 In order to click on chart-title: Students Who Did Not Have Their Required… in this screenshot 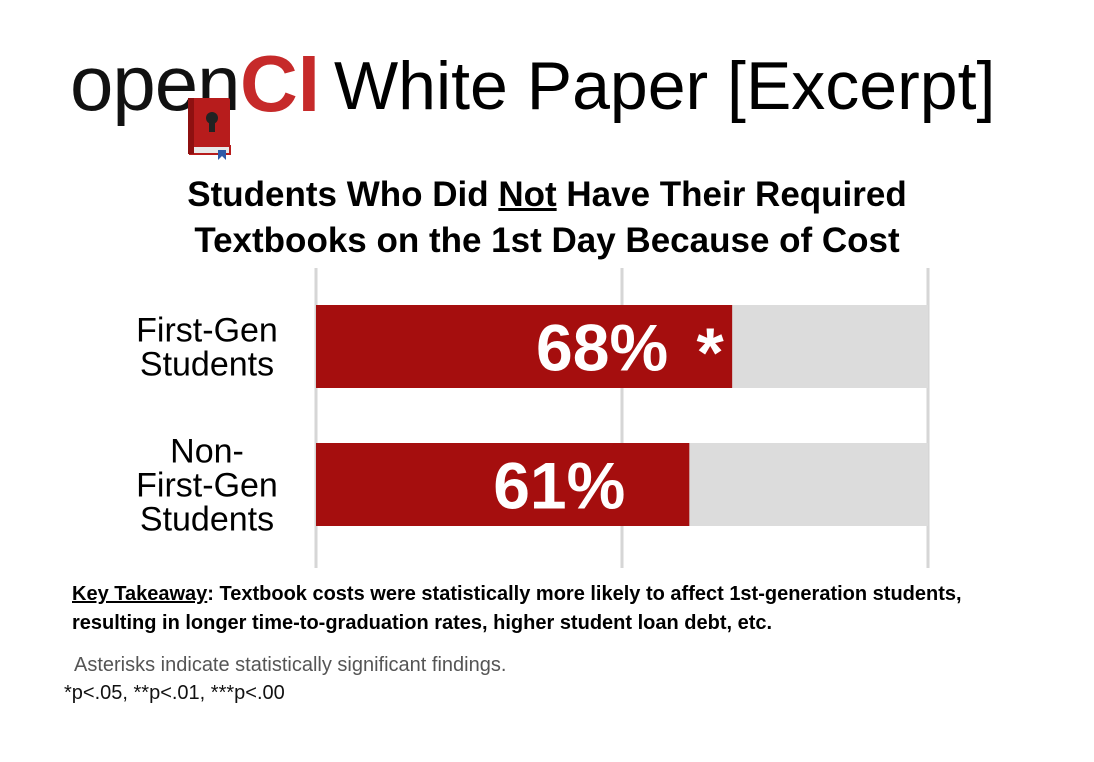, I will do `click(547, 218)`.